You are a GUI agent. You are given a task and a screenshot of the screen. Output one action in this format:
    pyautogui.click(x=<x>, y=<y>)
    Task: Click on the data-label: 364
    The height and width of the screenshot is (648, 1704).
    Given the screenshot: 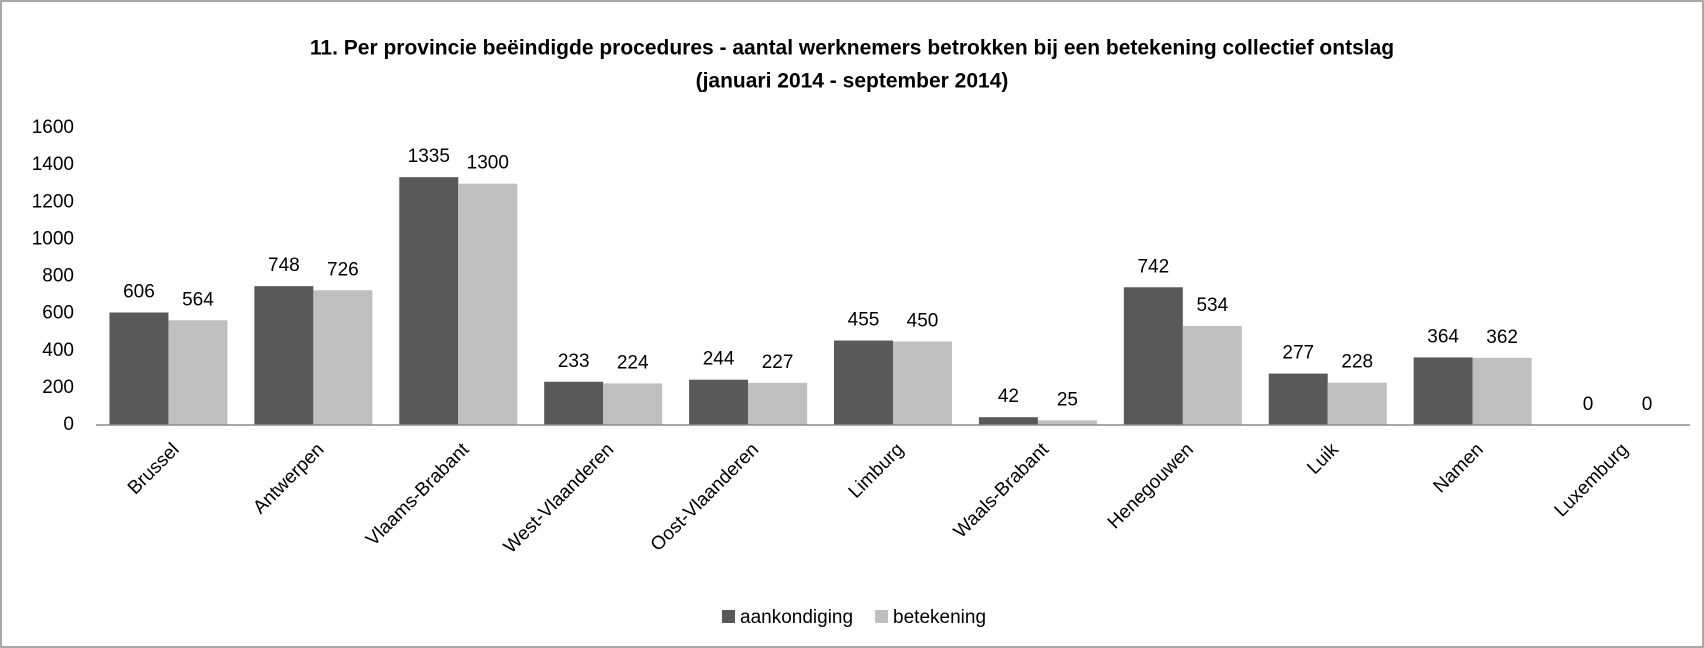 What is the action you would take?
    pyautogui.click(x=1443, y=336)
    